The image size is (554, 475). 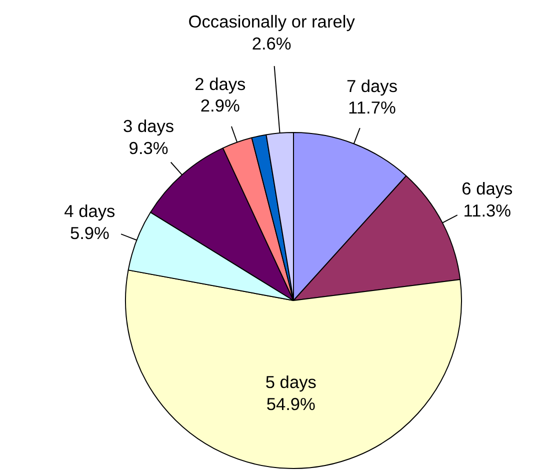 I want to click on slice-label: Occasionally or rarely, so click(x=272, y=22).